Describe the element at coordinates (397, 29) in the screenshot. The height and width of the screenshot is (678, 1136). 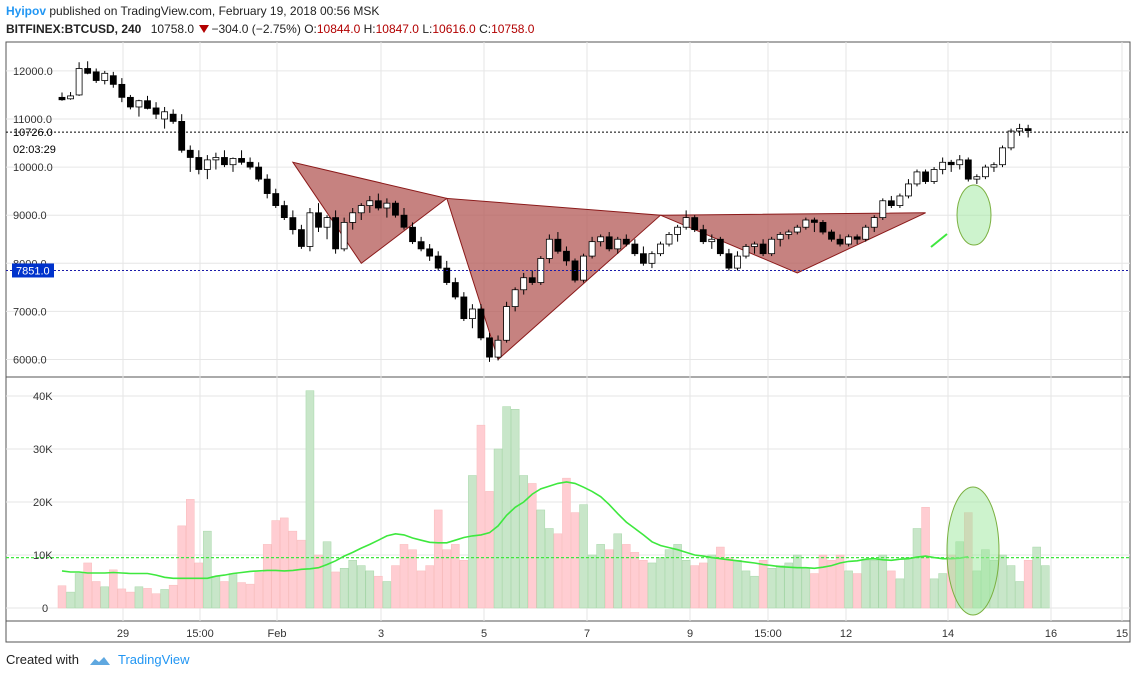
I see `high-value: 10847.0` at that location.